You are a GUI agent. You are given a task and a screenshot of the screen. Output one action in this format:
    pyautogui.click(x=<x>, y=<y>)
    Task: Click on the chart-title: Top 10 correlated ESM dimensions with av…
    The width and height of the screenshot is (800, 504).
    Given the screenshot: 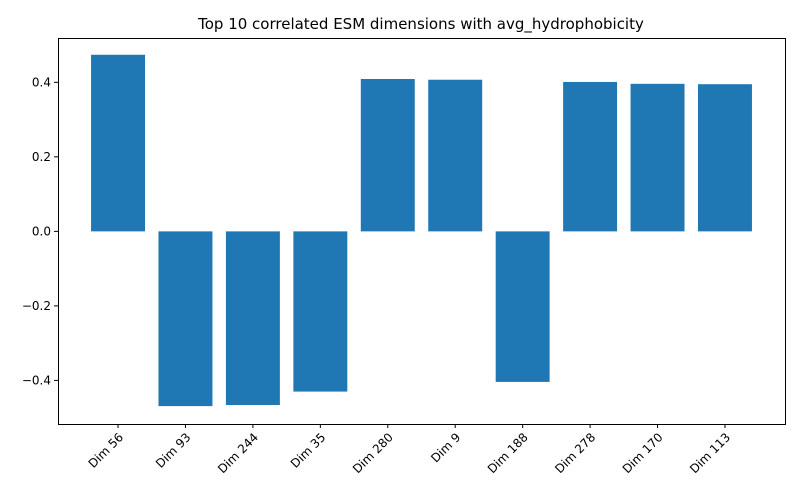 What is the action you would take?
    pyautogui.click(x=420, y=24)
    